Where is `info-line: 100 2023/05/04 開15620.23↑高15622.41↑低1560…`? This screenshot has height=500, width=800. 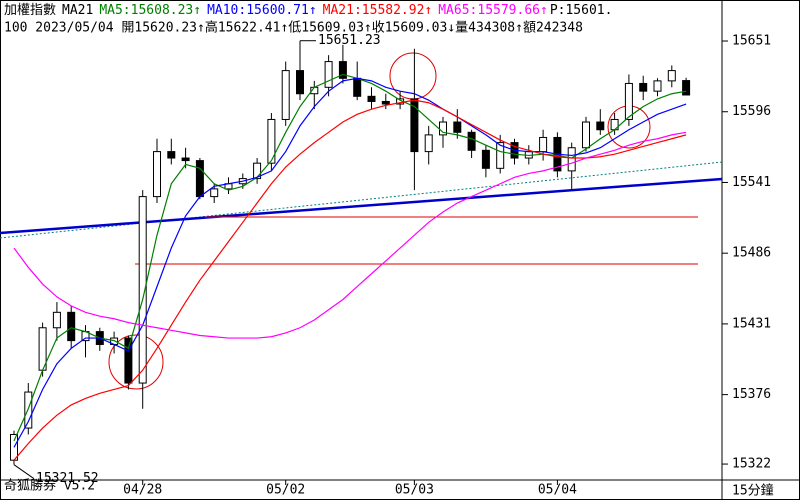 info-line: 100 2023/05/04 開15620.23↑高15622.41↑低1560… is located at coordinates (293, 28).